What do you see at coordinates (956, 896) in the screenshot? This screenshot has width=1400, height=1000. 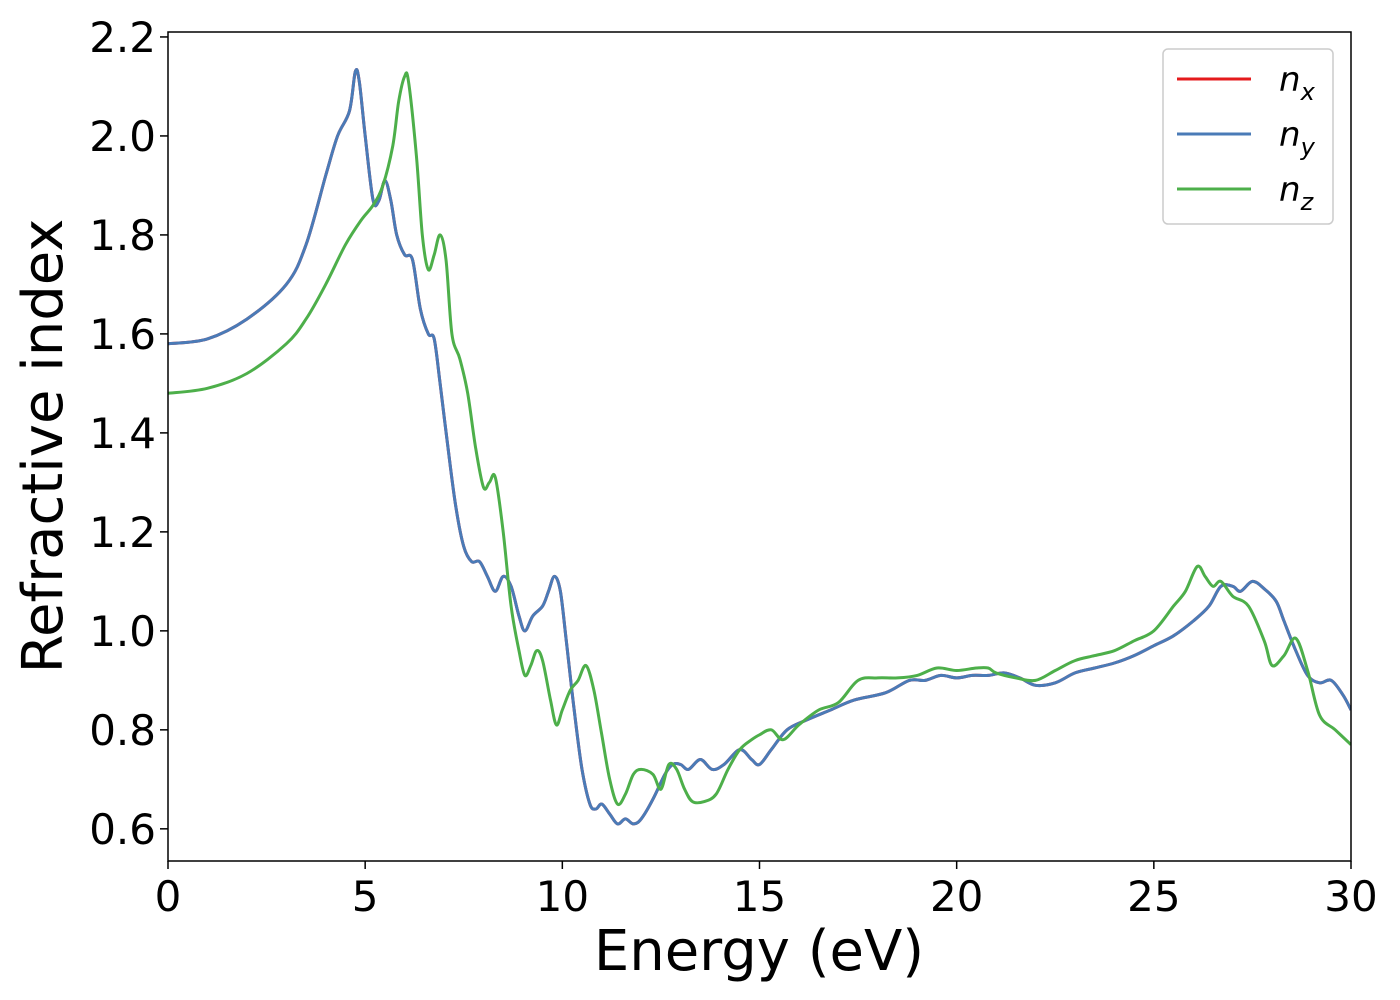 I see `x-tick-label: 20` at bounding box center [956, 896].